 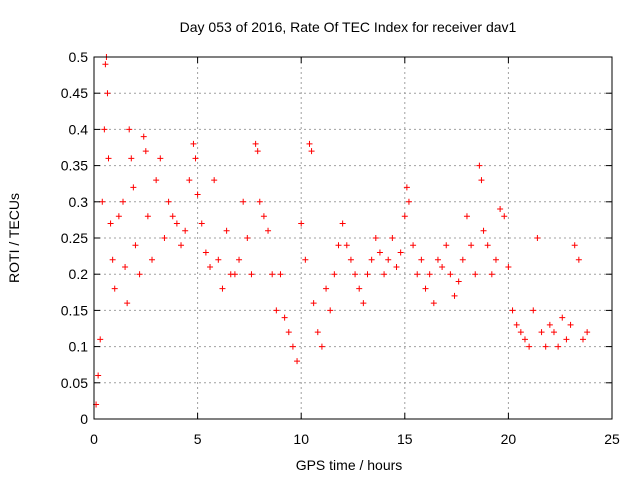 What do you see at coordinates (79, 274) in the screenshot?
I see `y-tick-label: 0.2` at bounding box center [79, 274].